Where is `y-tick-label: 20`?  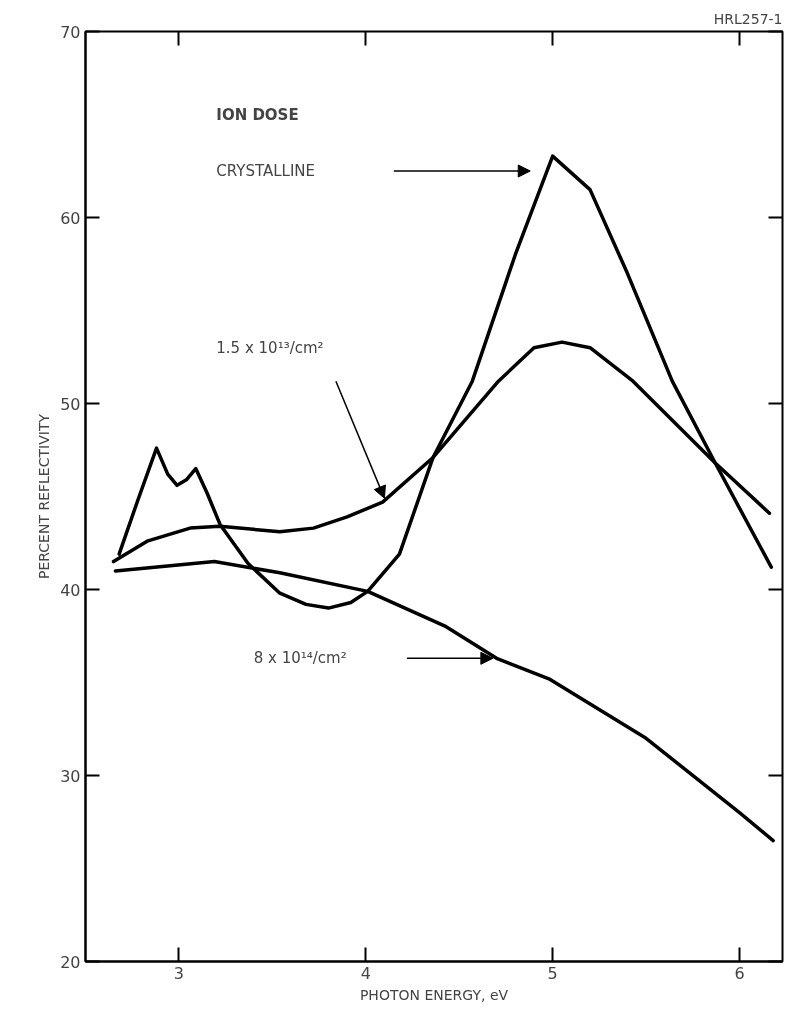 y-tick-label: 20 is located at coordinates (70, 962).